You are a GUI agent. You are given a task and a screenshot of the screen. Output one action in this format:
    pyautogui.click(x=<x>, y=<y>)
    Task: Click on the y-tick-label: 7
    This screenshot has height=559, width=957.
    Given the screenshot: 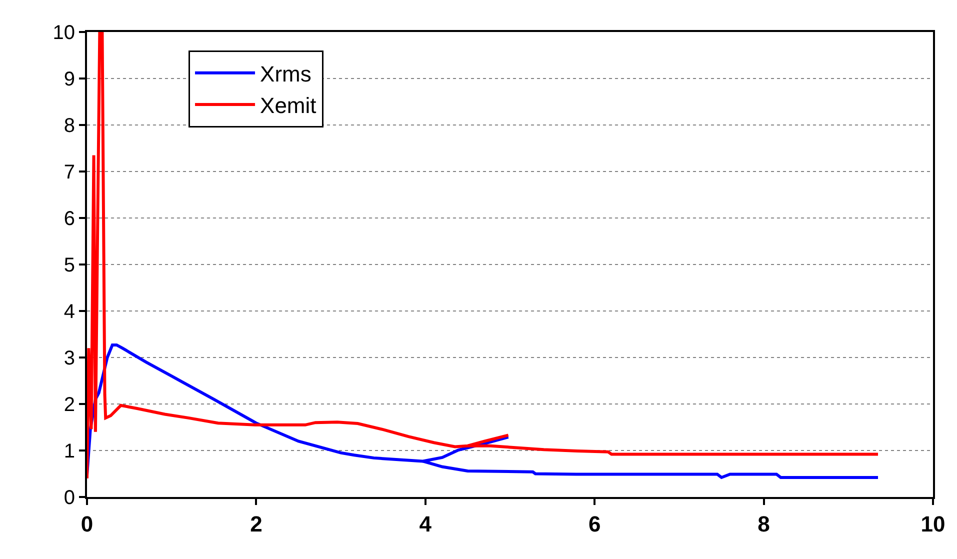 What is the action you would take?
    pyautogui.click(x=69, y=173)
    